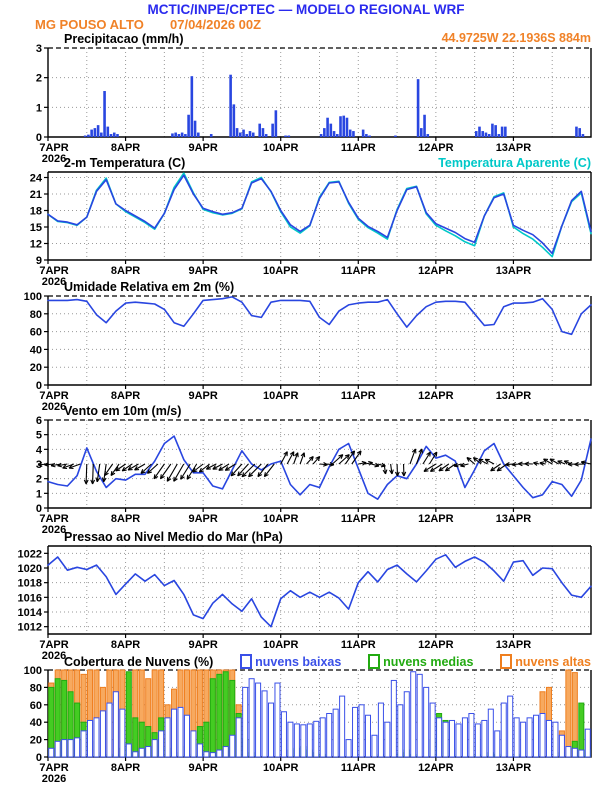  I want to click on y-tick-label: 20, so click(36, 368).